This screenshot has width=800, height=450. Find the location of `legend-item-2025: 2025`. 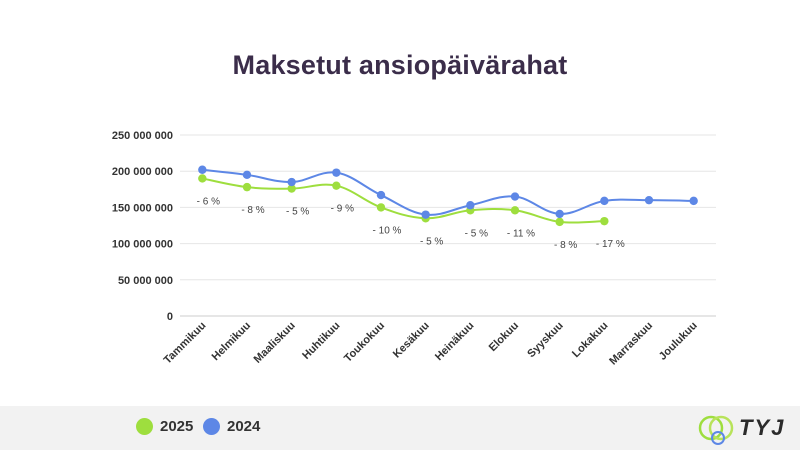

legend-item-2025: 2025 is located at coordinates (164, 426).